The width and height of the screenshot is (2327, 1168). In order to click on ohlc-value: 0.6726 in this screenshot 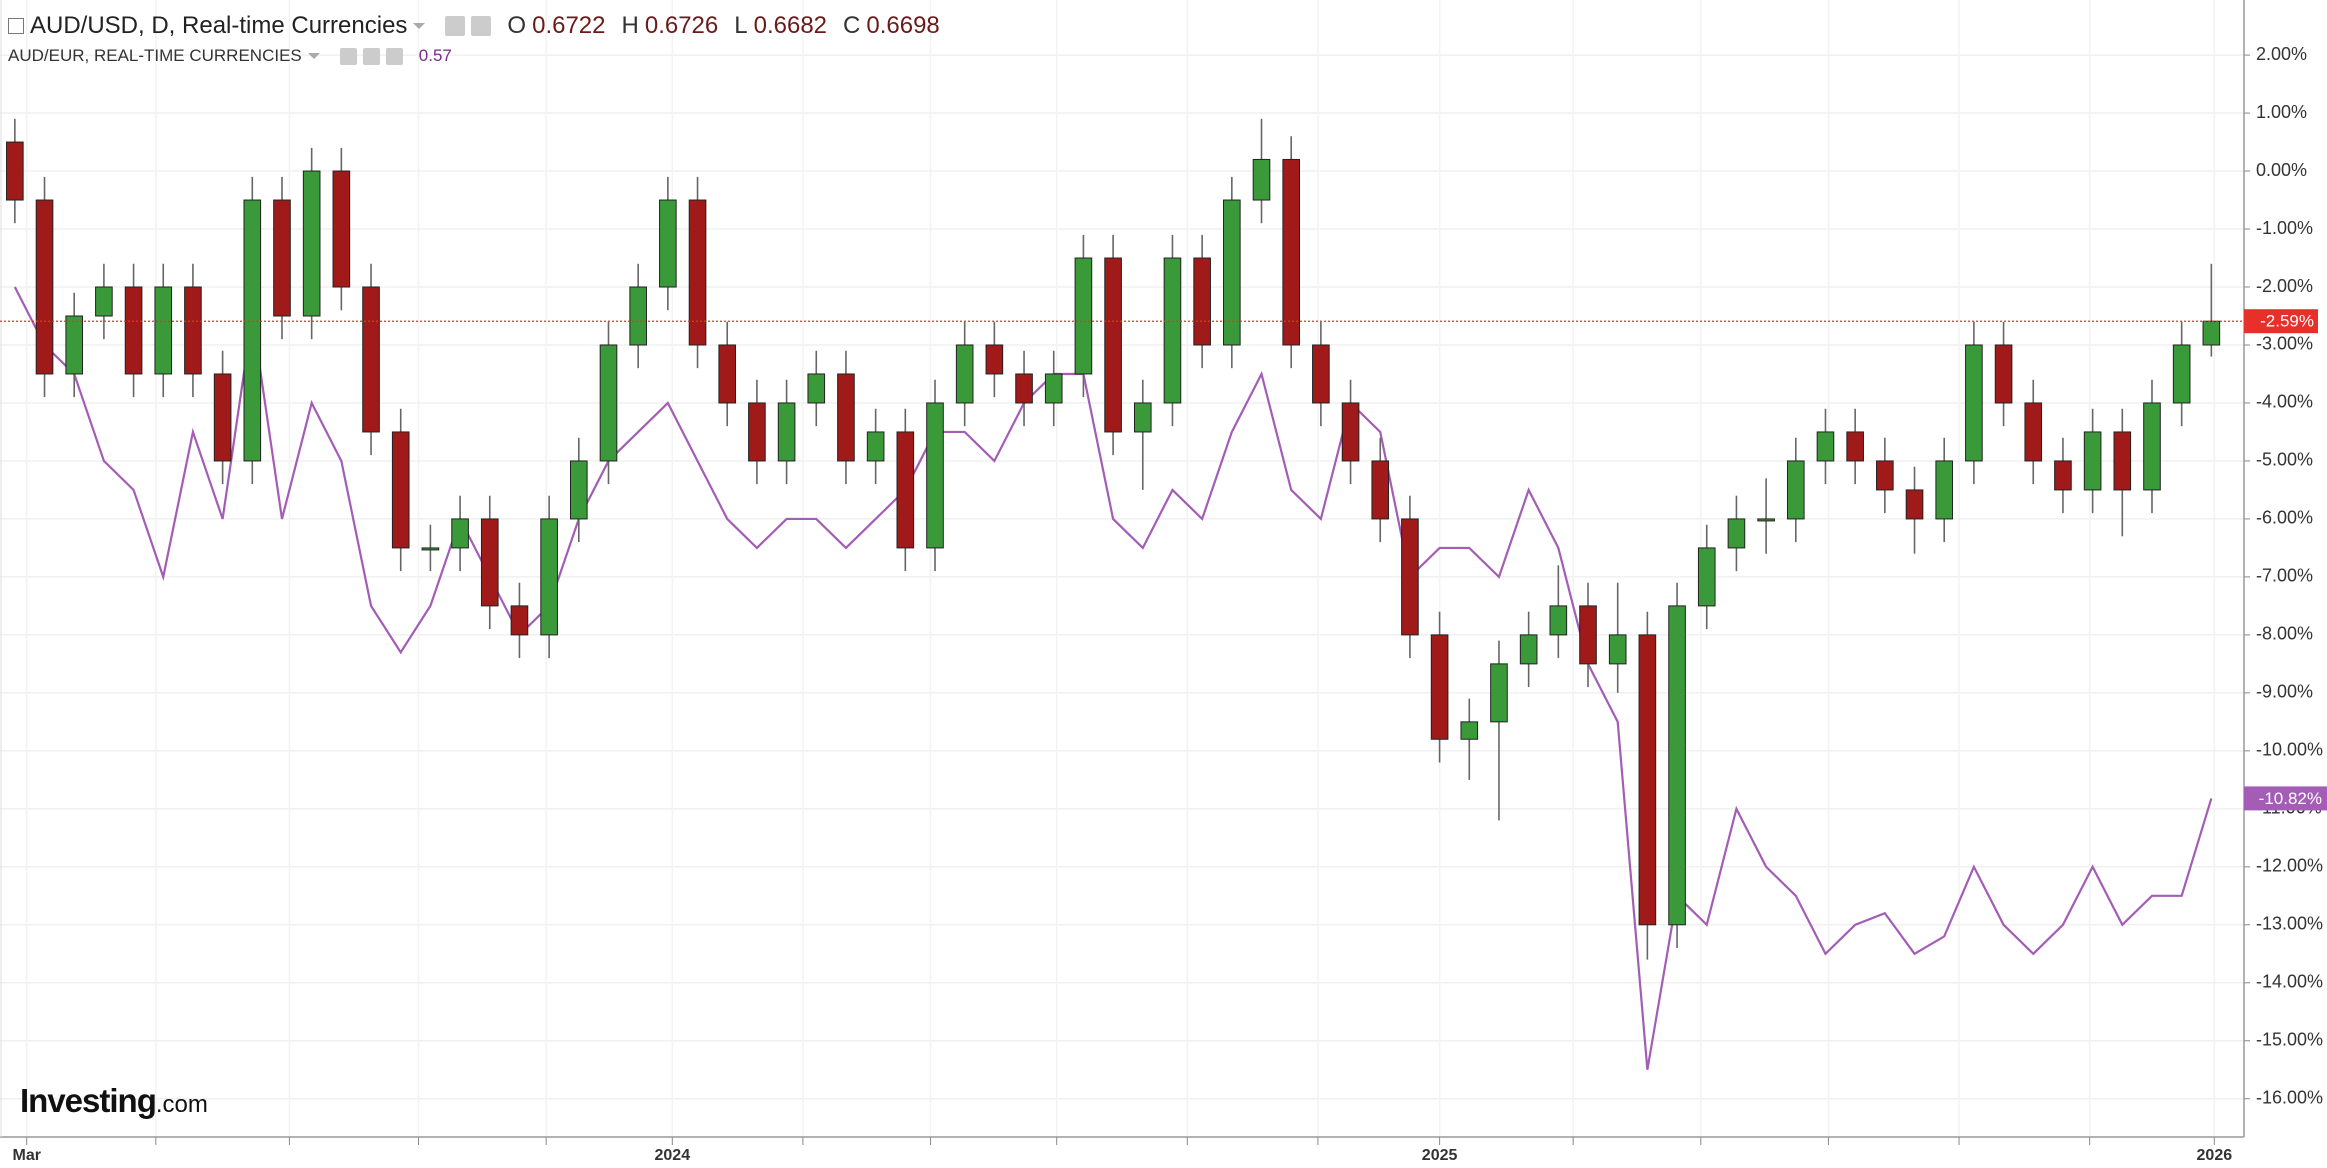, I will do `click(681, 25)`.